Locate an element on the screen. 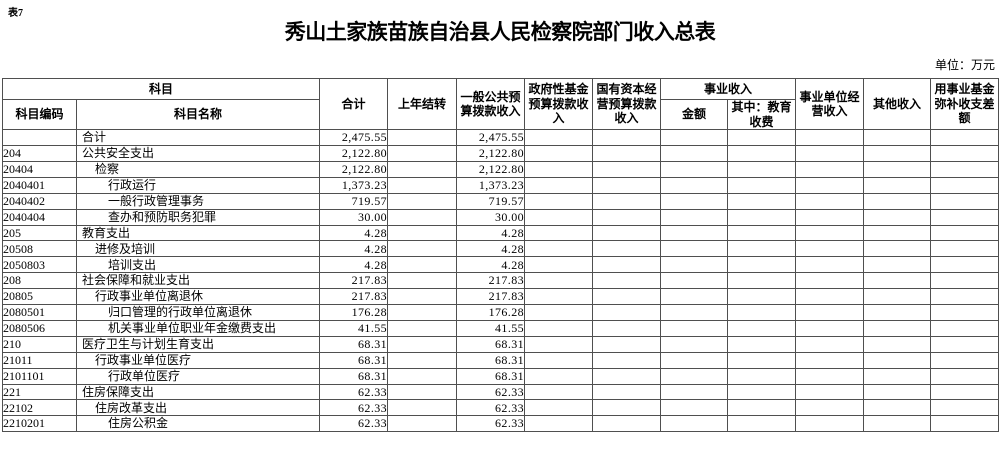 The width and height of the screenshot is (1000, 451). subject-name-cell: 住房保障支出 is located at coordinates (198, 392).